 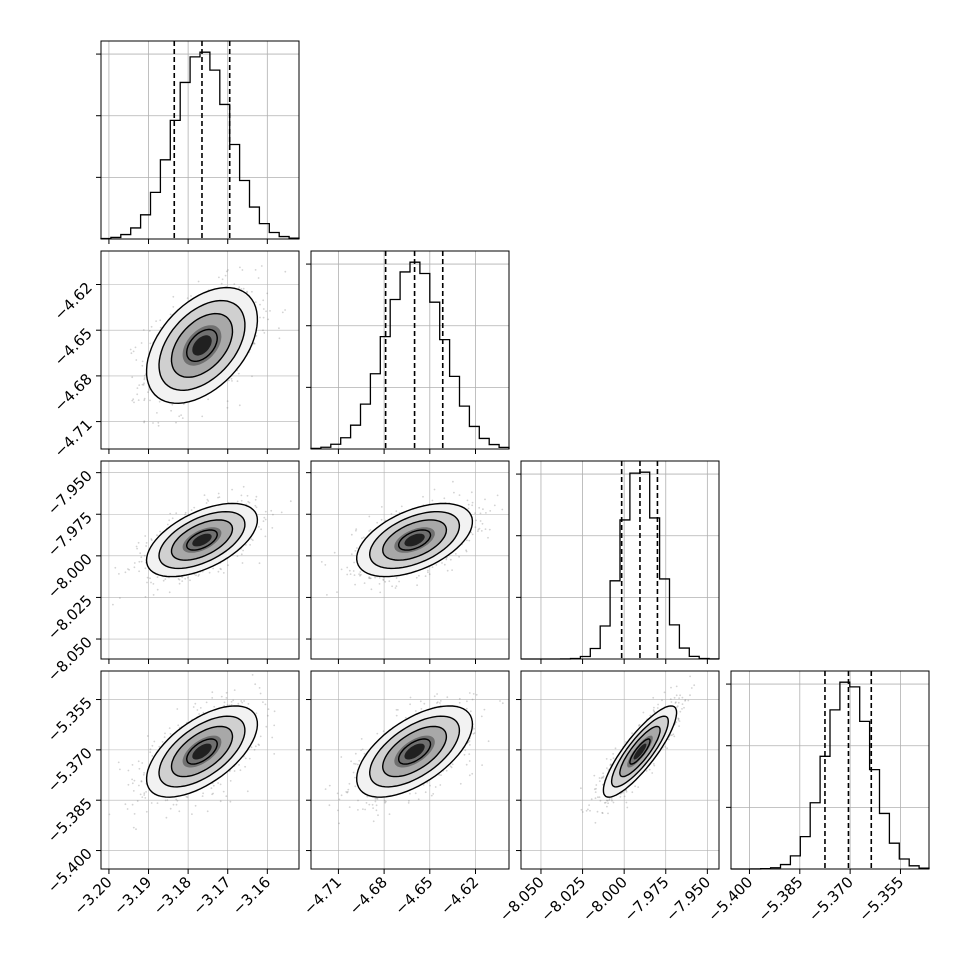 I want to click on x-tick-label: −8.050, so click(x=522, y=899).